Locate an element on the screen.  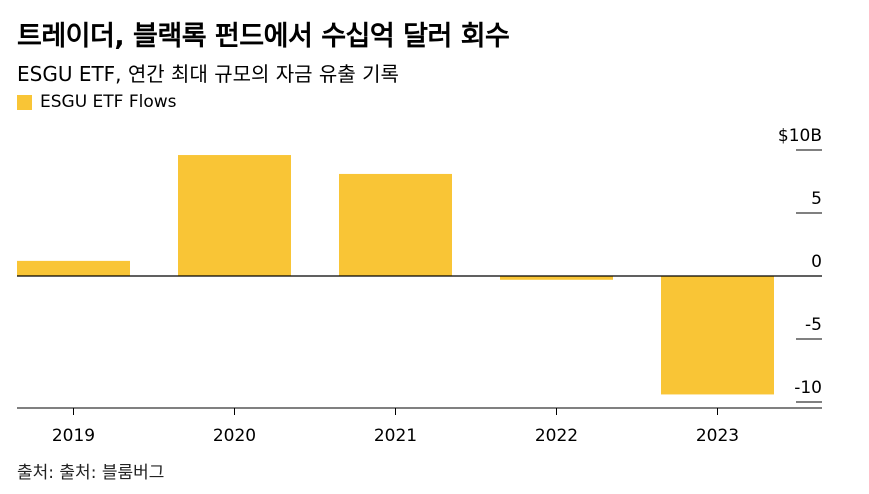
bar-2022 is located at coordinates (556, 278).